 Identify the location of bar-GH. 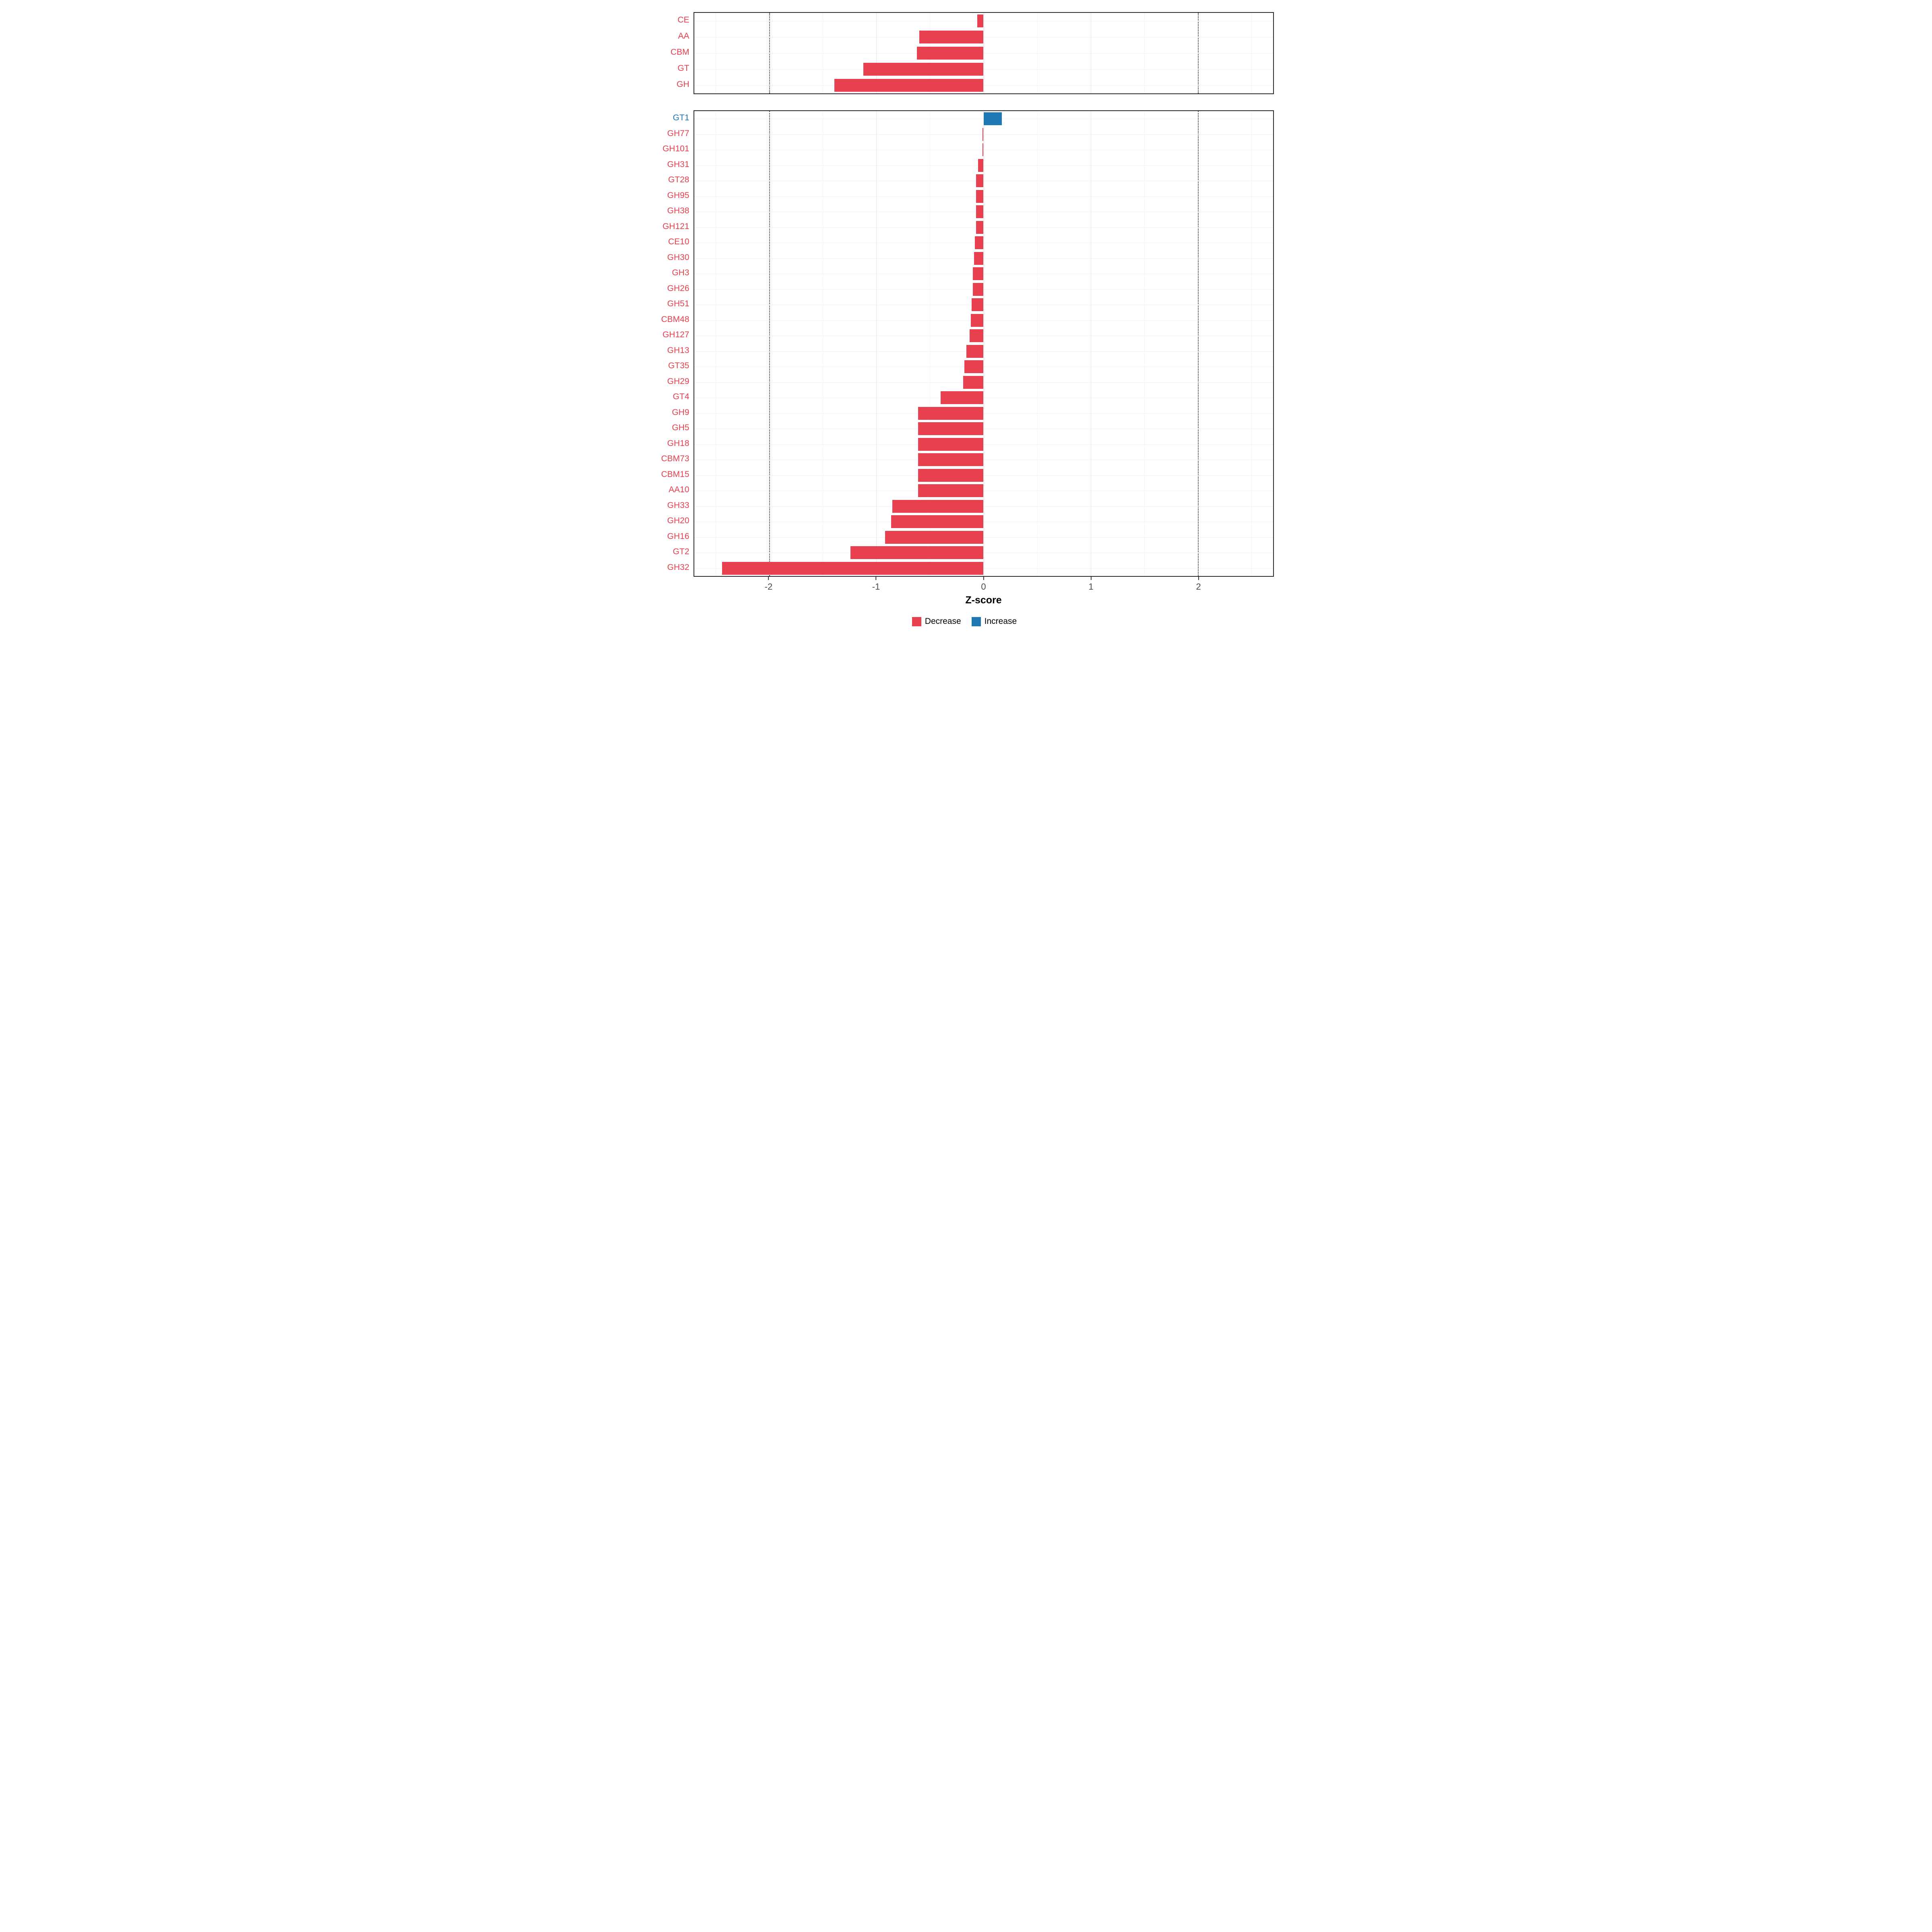
(909, 85).